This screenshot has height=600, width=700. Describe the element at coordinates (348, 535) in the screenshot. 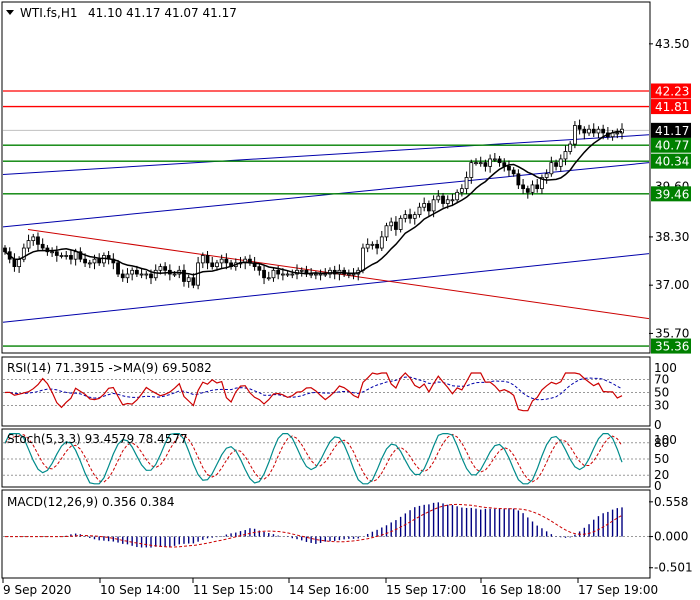

I see `macd-panel: 0.558 0.000 -0.501` at that location.